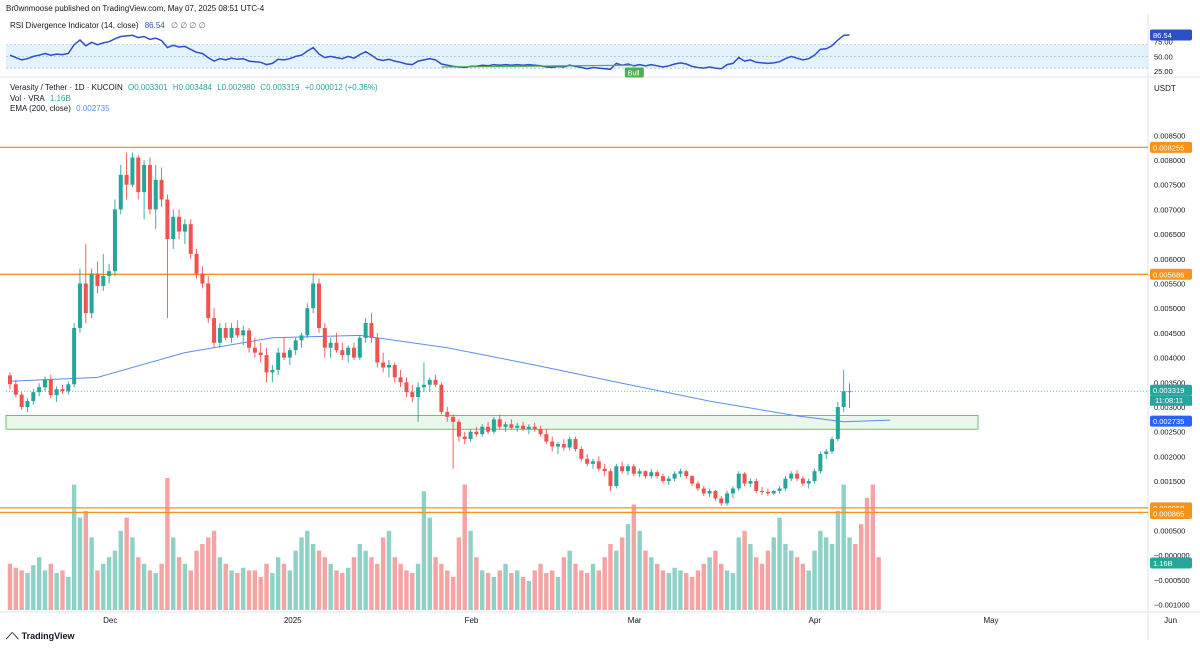  I want to click on countdown-badge: 11:08:11, so click(1171, 400).